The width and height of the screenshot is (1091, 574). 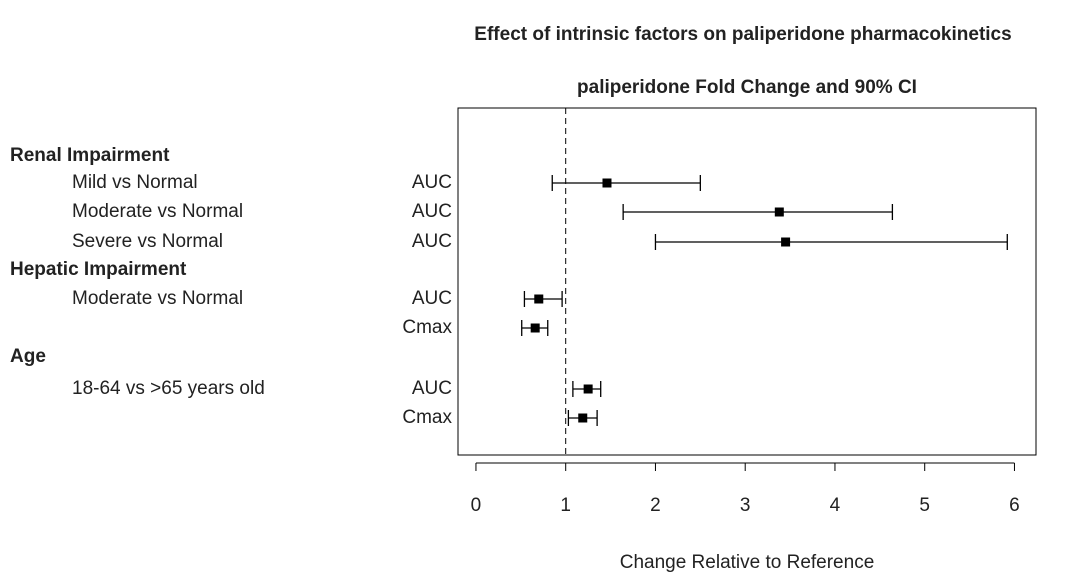 I want to click on x-tick-label: 4, so click(x=835, y=505).